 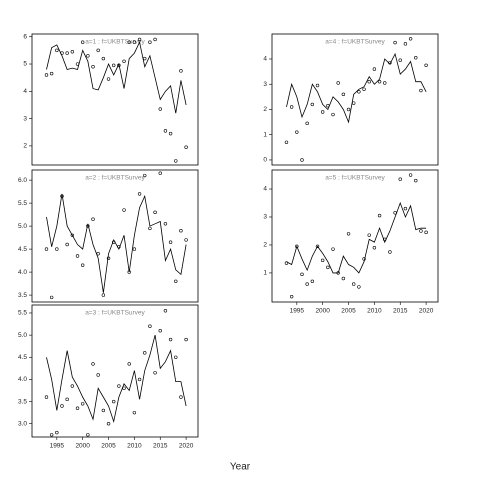 What do you see at coordinates (134, 446) in the screenshot?
I see `x-tick-label: 2010` at bounding box center [134, 446].